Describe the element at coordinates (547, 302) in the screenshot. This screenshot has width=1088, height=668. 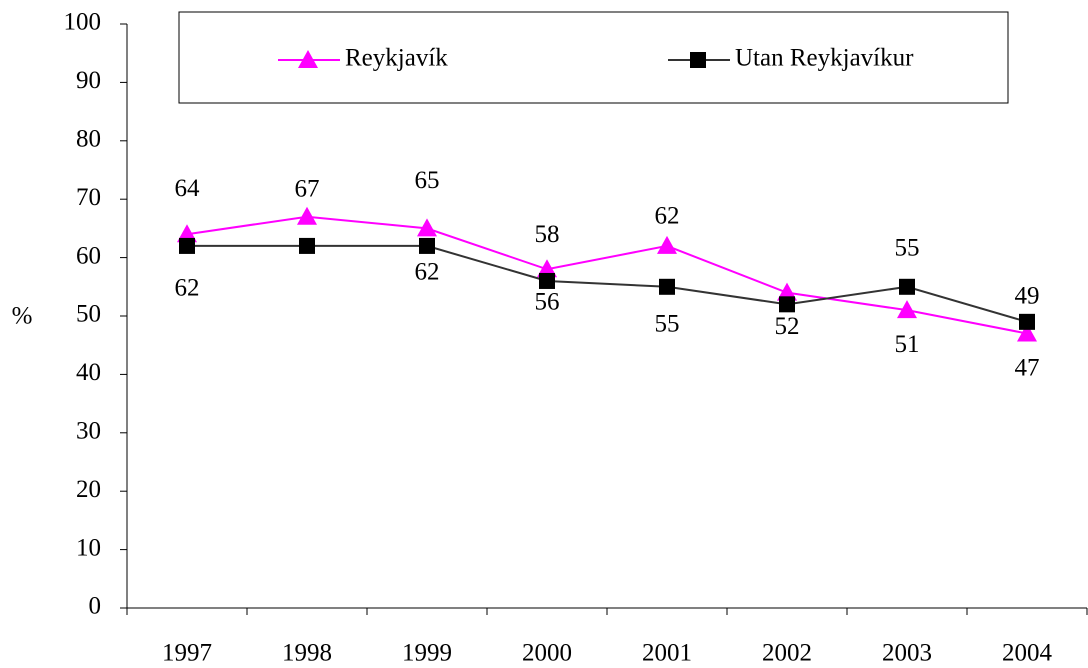
I see `data-label: 56` at that location.